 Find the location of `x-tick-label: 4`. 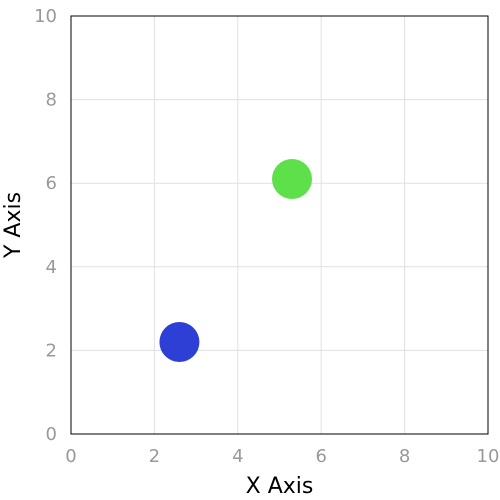

x-tick-label: 4 is located at coordinates (237, 456).